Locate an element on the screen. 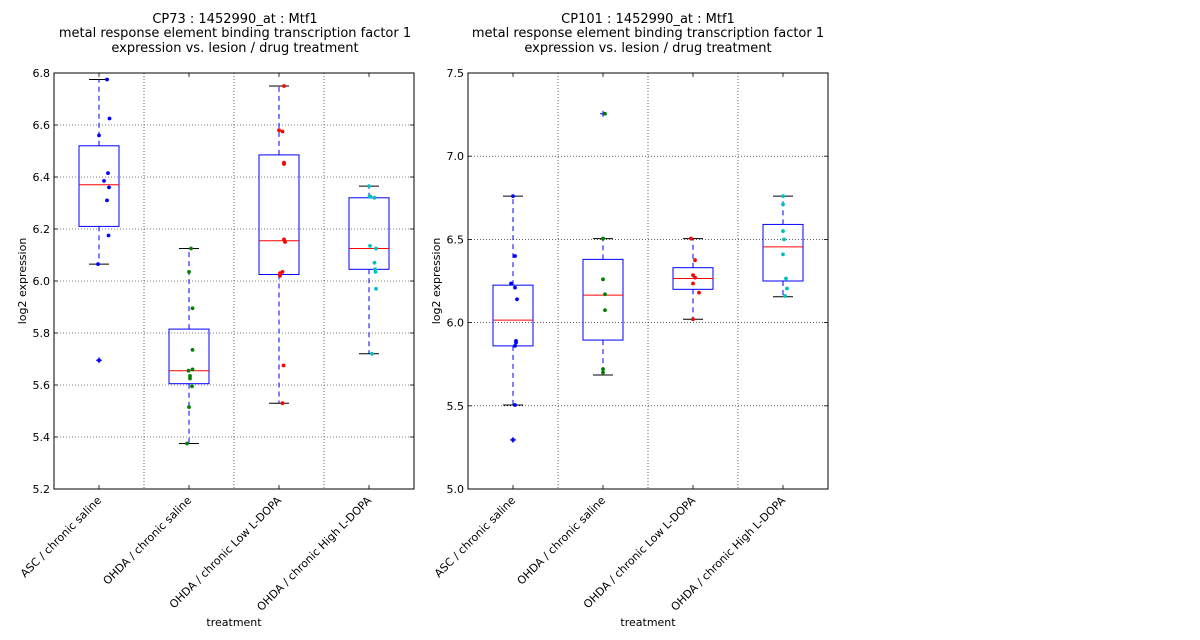 This screenshot has width=1200, height=640. y-tick-label: 7.0 is located at coordinates (456, 156).